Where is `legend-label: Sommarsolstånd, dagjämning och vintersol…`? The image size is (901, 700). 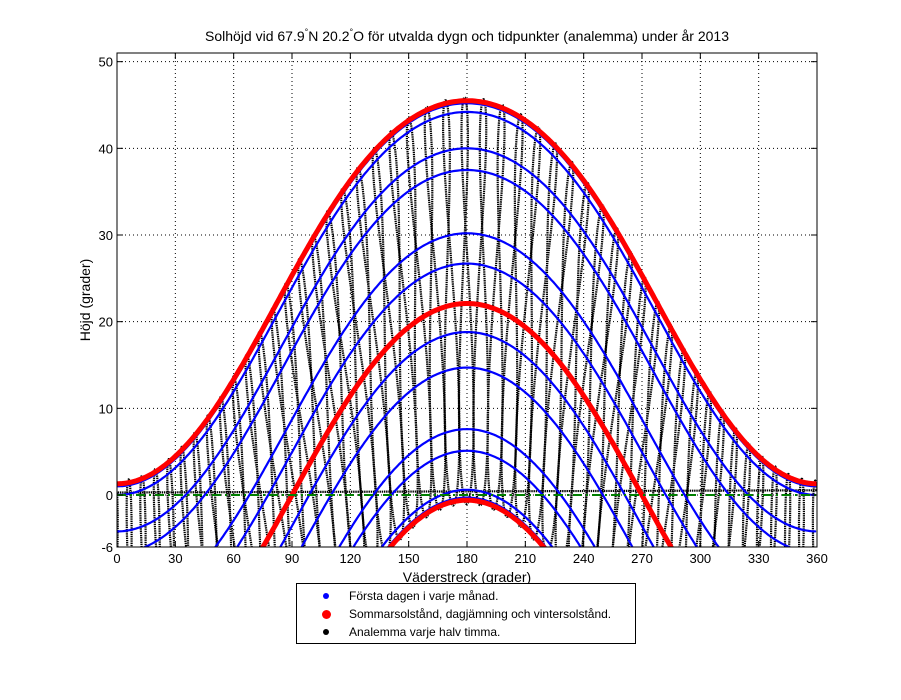 legend-label: Sommarsolstånd, dagjämning och vintersol… is located at coordinates (480, 614).